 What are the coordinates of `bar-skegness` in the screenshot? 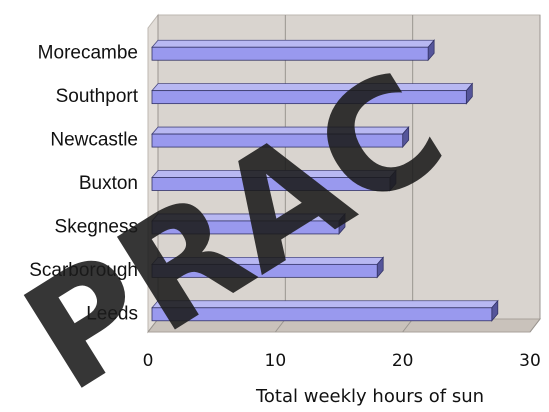 It's located at (248, 224).